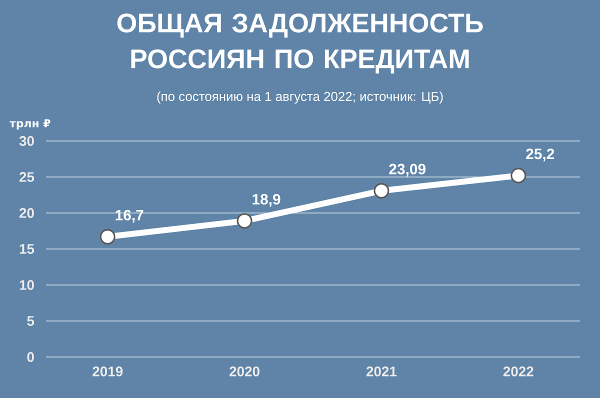  I want to click on chart-title: ОБЩАЯ ЗАДОЛЖЕННОСТЬ РОССИЯН ПО КРЕДИТАМ, so click(300, 44).